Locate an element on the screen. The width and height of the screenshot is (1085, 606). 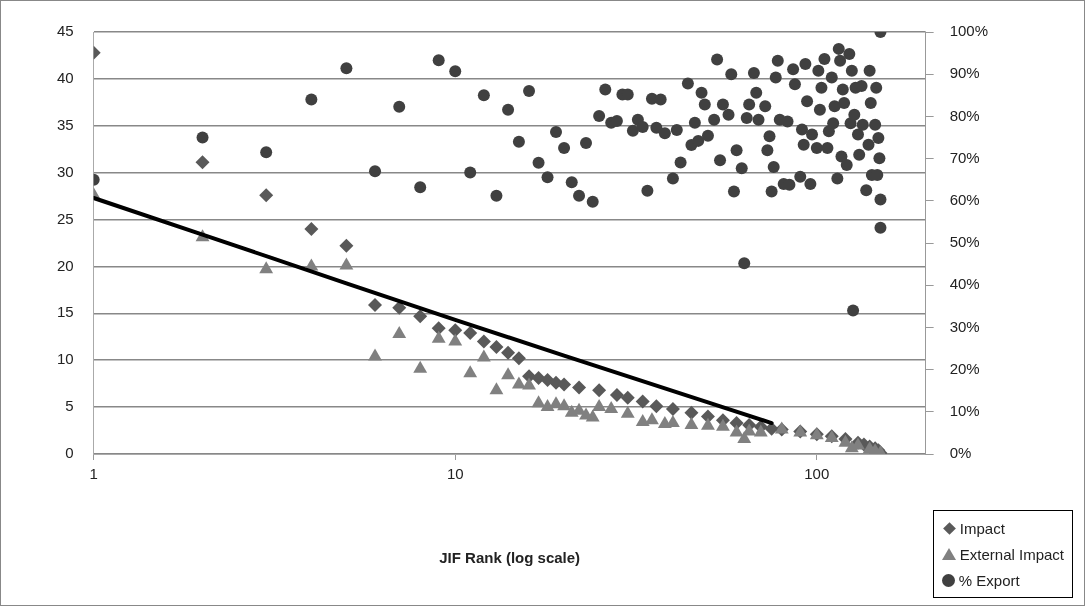
y2-tick-label: 80% is located at coordinates (964, 115).